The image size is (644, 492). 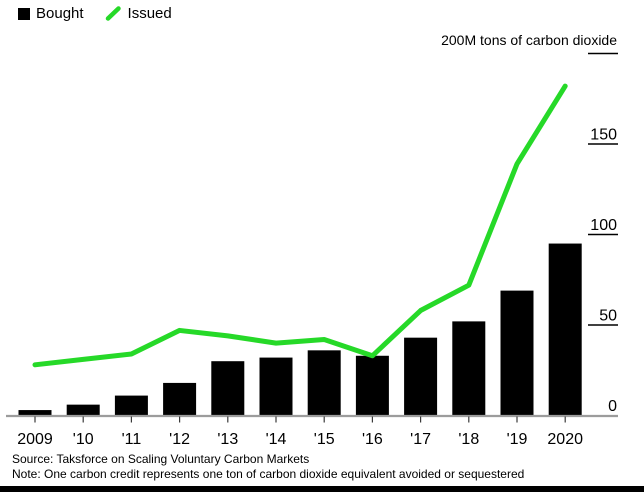 What do you see at coordinates (603, 225) in the screenshot?
I see `y-label-100: 100` at bounding box center [603, 225].